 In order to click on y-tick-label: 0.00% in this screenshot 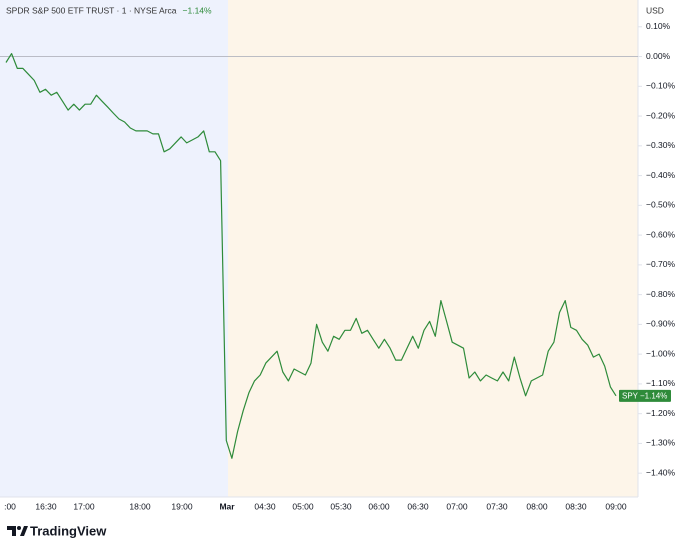, I will do `click(658, 56)`.